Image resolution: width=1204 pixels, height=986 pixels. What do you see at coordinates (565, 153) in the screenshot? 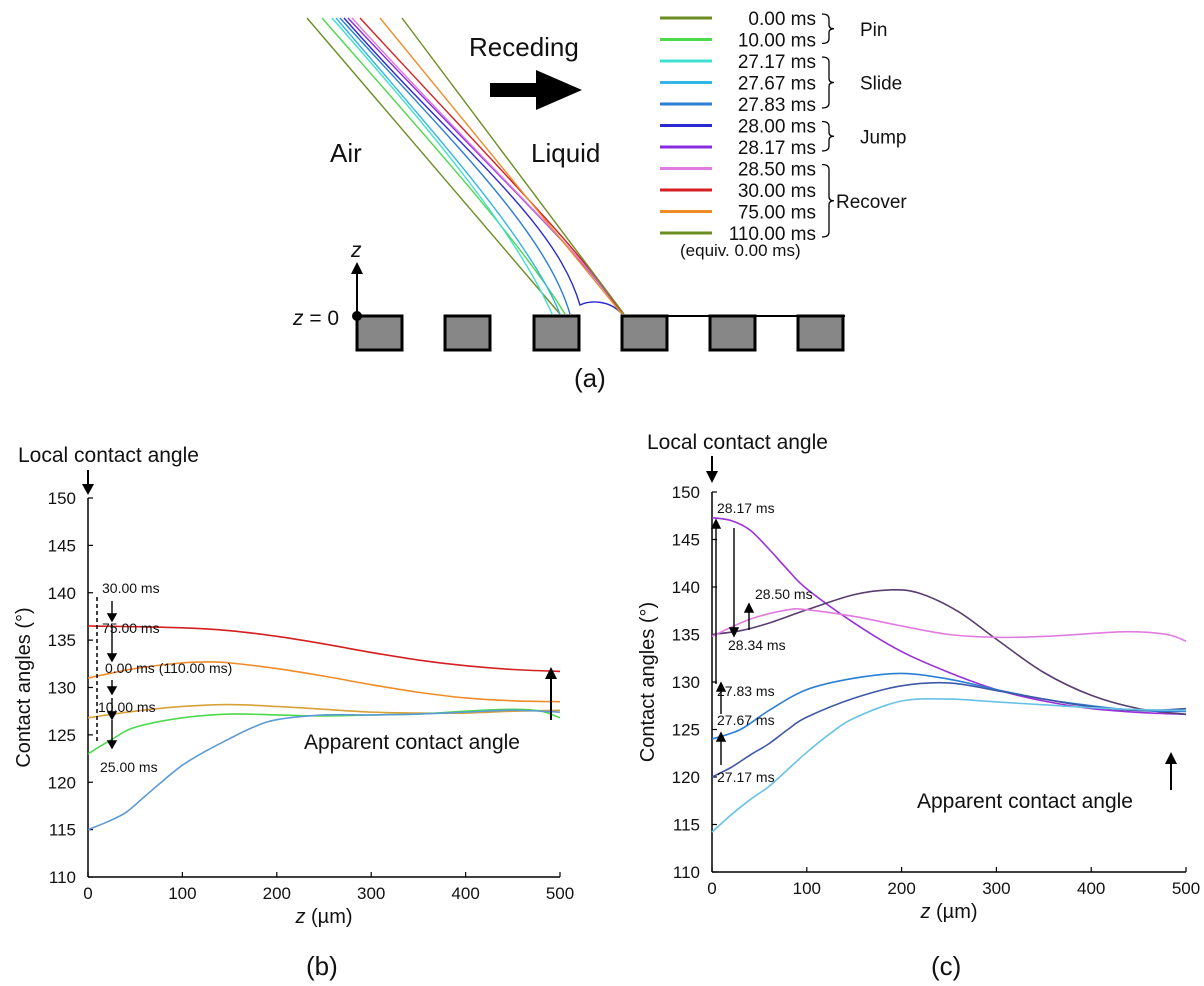
I see `liquid-label: Liquid` at bounding box center [565, 153].